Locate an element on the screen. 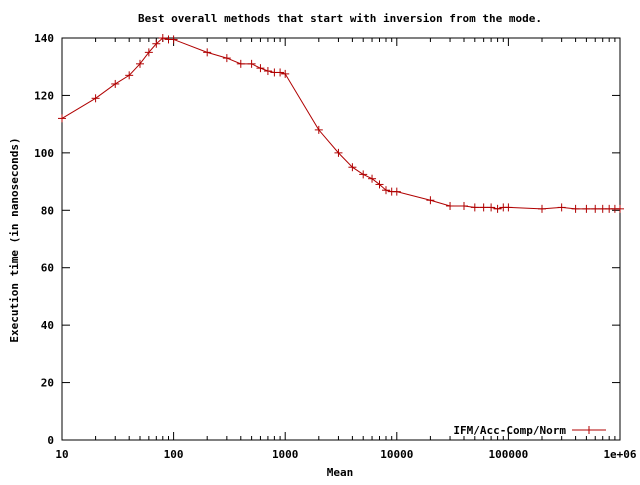 The height and width of the screenshot is (485, 640). y-tick-label: 0 is located at coordinates (50, 440).